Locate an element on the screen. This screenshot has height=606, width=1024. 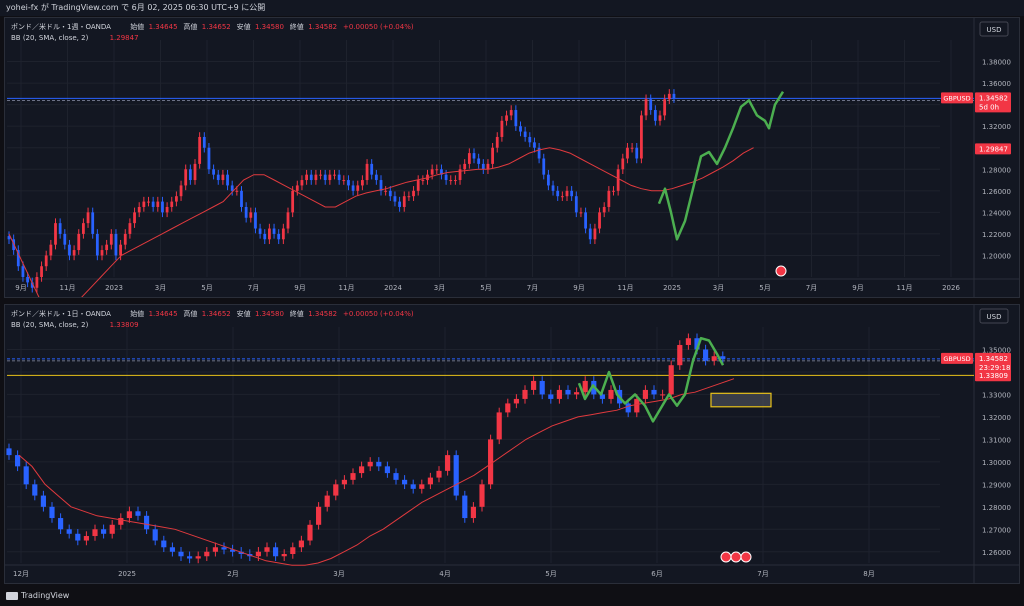
annotation-curve is located at coordinates (651, 379).